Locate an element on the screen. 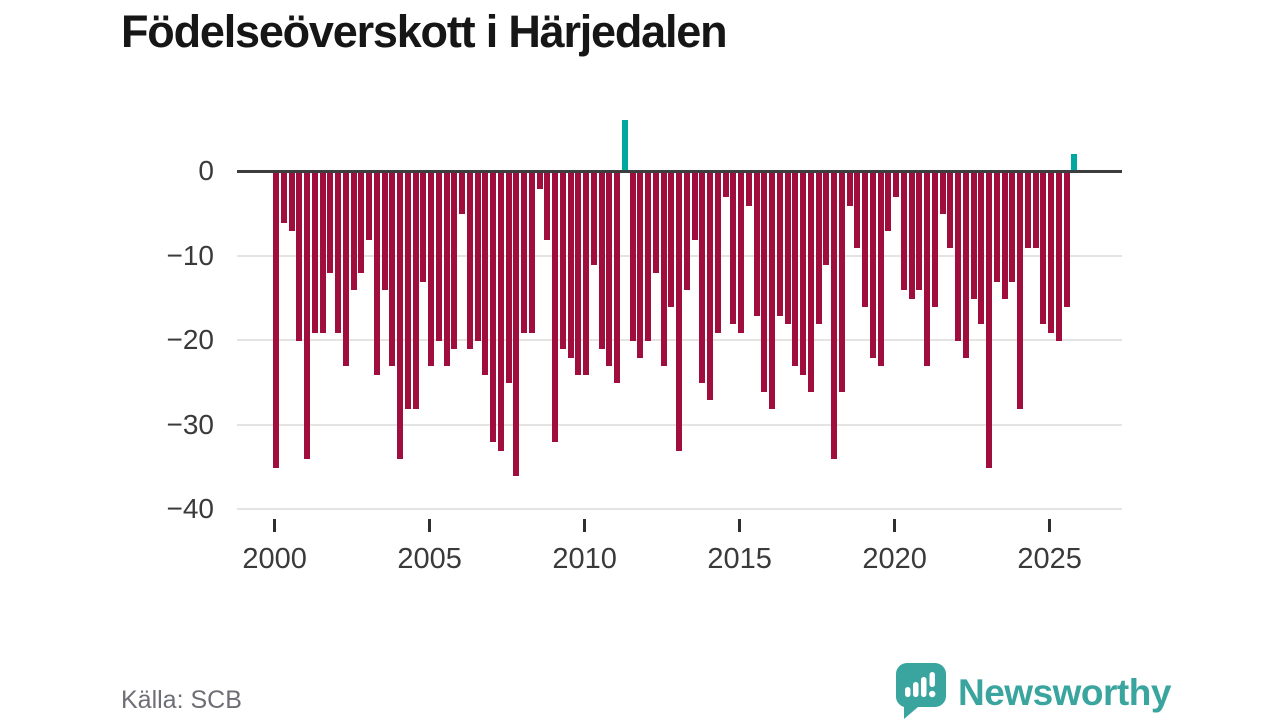  bar-2013-Q2 is located at coordinates (686, 231).